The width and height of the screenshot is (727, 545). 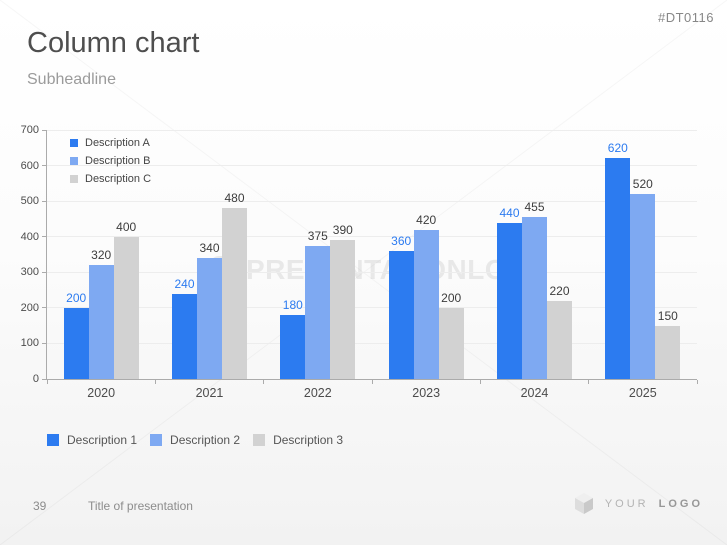 I want to click on bar-group: 620 520 150, so click(x=643, y=254).